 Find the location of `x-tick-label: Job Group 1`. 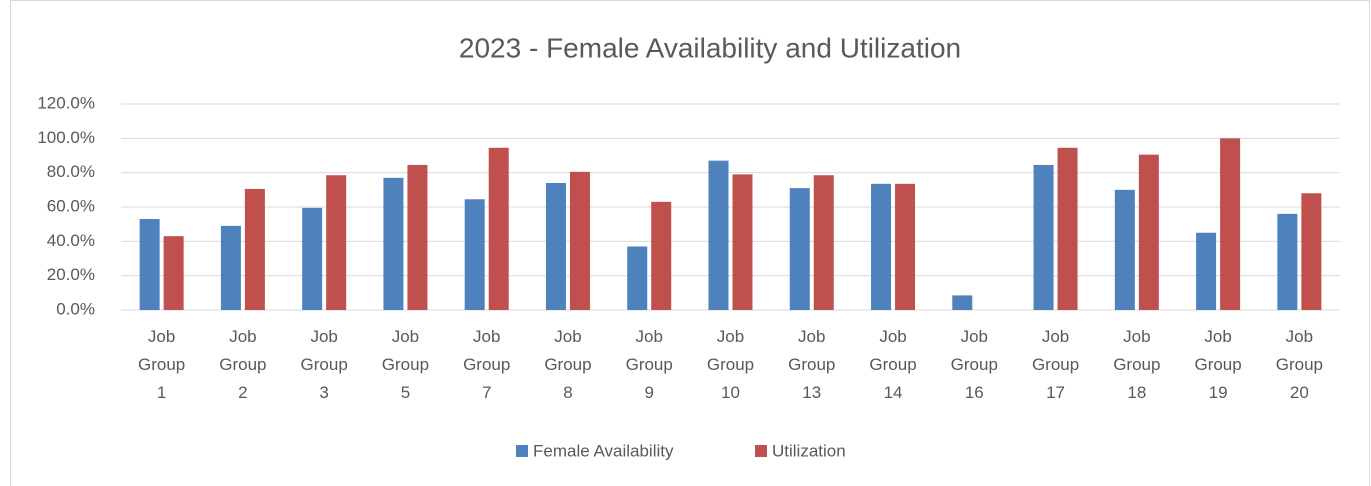

x-tick-label: Job Group 1 is located at coordinates (161, 364).